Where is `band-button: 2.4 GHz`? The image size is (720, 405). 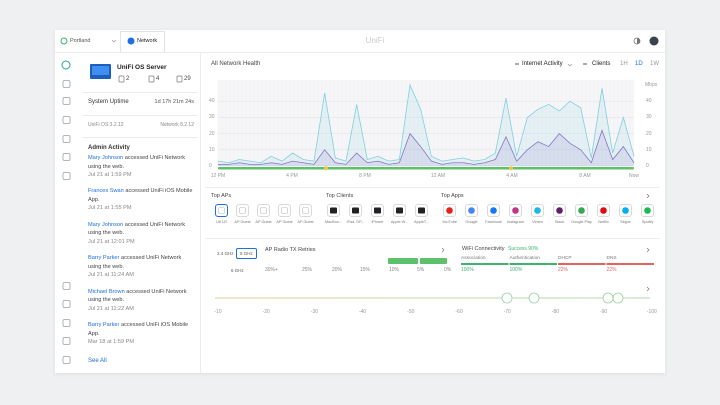 band-button: 2.4 GHz is located at coordinates (225, 253).